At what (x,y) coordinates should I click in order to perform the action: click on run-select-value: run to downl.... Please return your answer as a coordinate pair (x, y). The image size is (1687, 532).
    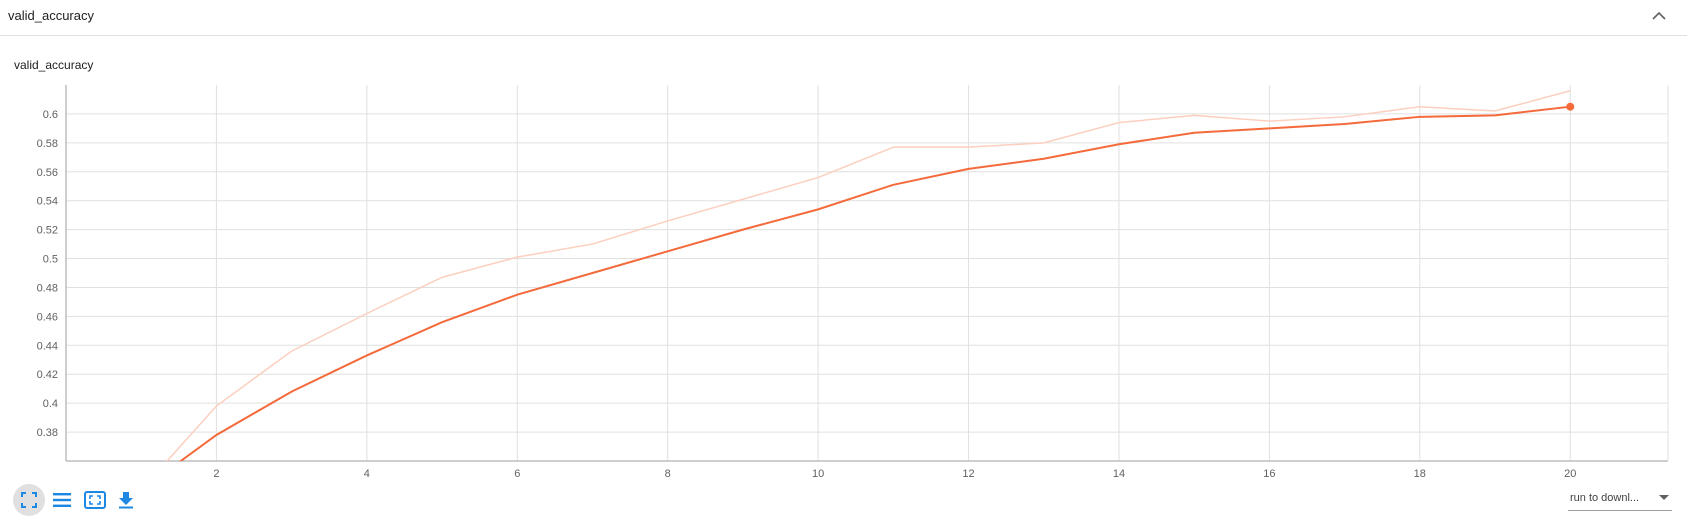
    Looking at the image, I should click on (1605, 498).